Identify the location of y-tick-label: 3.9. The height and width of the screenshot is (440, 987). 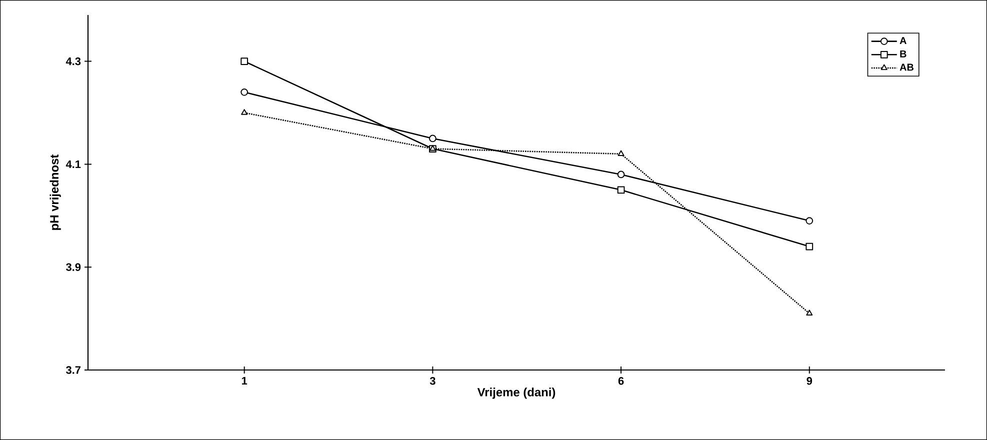
(73, 267).